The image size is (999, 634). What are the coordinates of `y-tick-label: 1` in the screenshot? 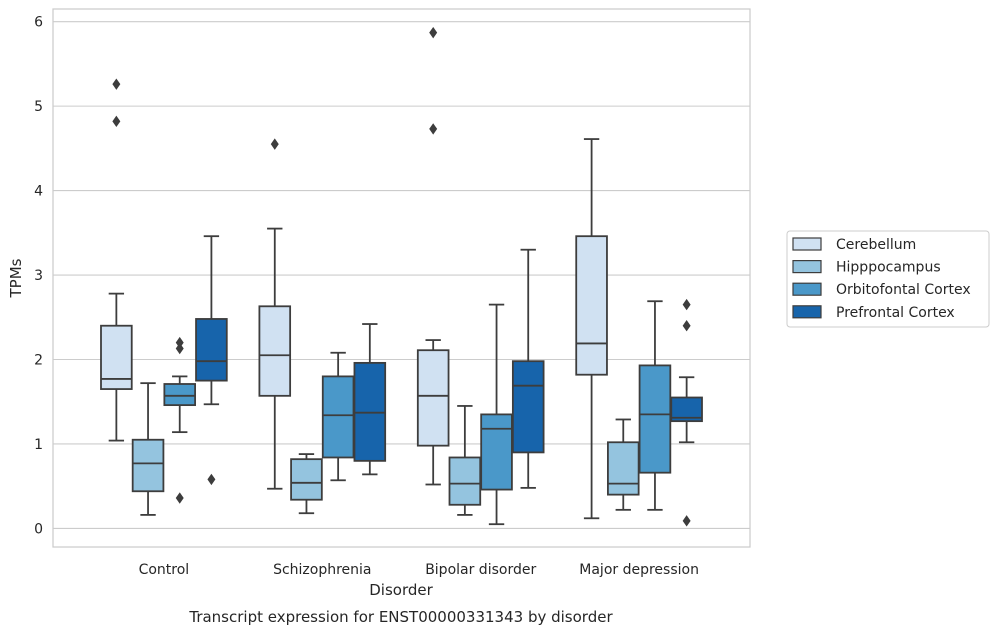 It's located at (38, 445).